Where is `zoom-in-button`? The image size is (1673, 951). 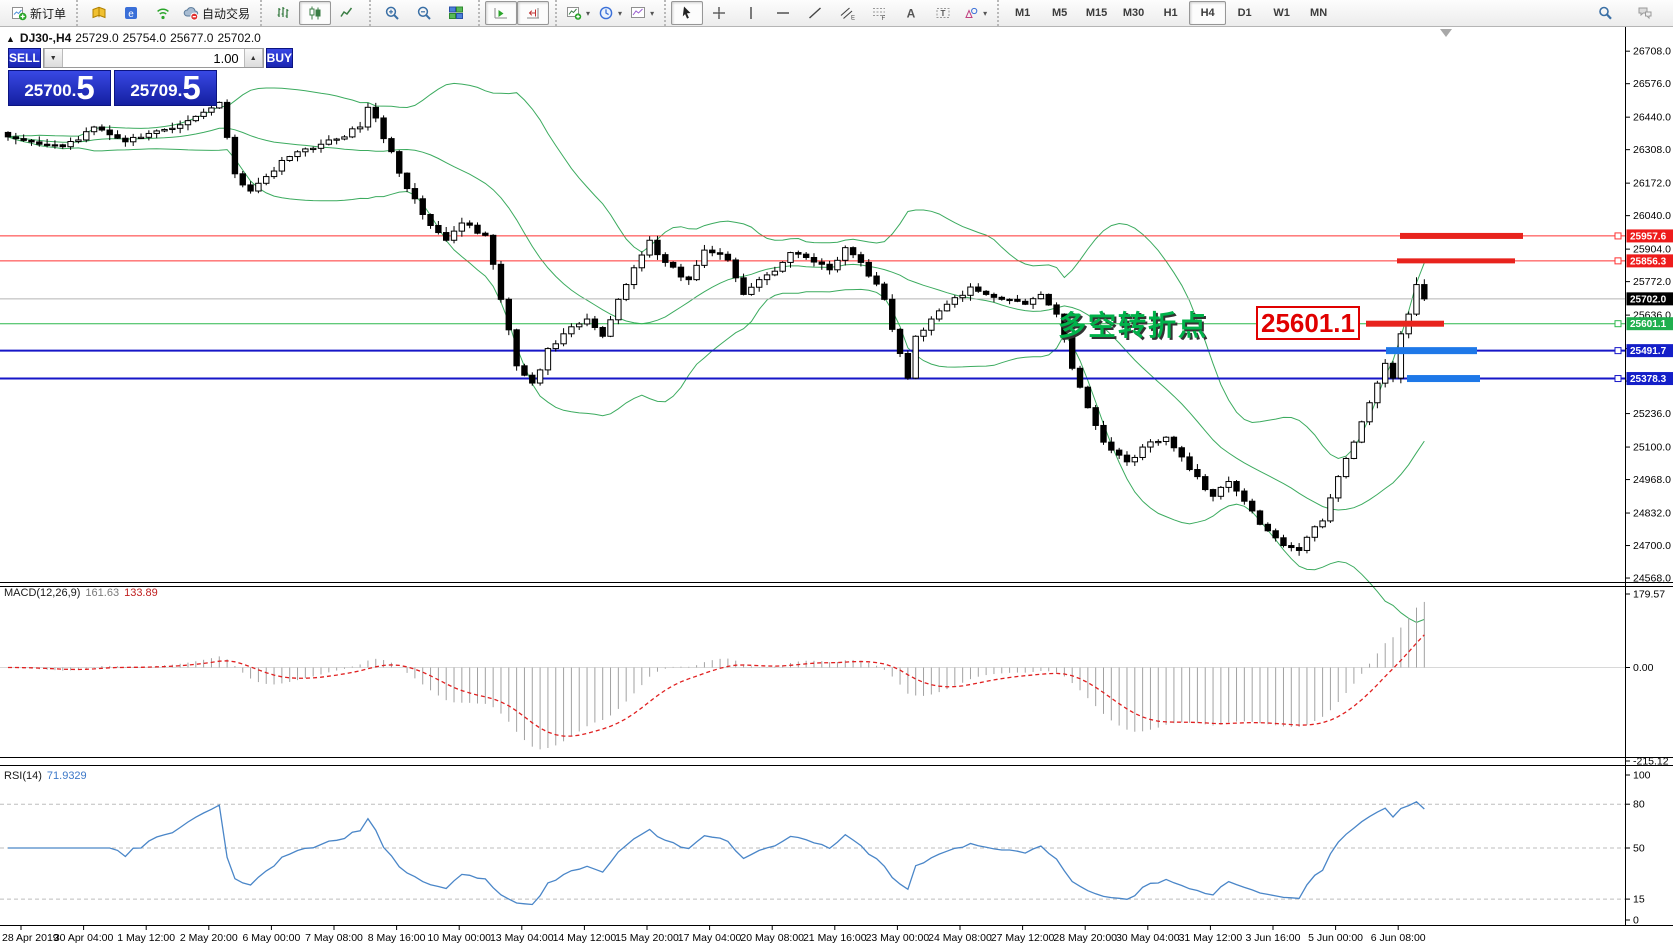 zoom-in-button is located at coordinates (392, 13).